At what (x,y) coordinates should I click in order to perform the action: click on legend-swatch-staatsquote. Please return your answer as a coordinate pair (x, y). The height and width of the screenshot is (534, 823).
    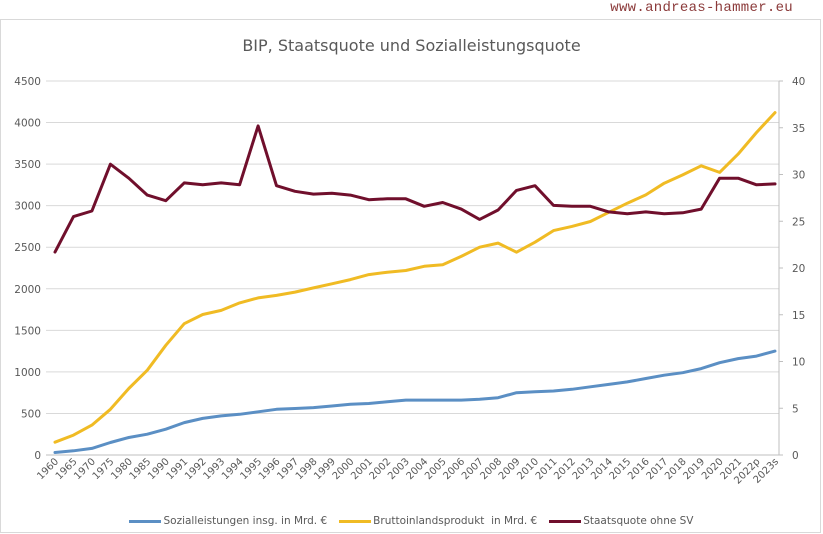
    Looking at the image, I should click on (565, 521).